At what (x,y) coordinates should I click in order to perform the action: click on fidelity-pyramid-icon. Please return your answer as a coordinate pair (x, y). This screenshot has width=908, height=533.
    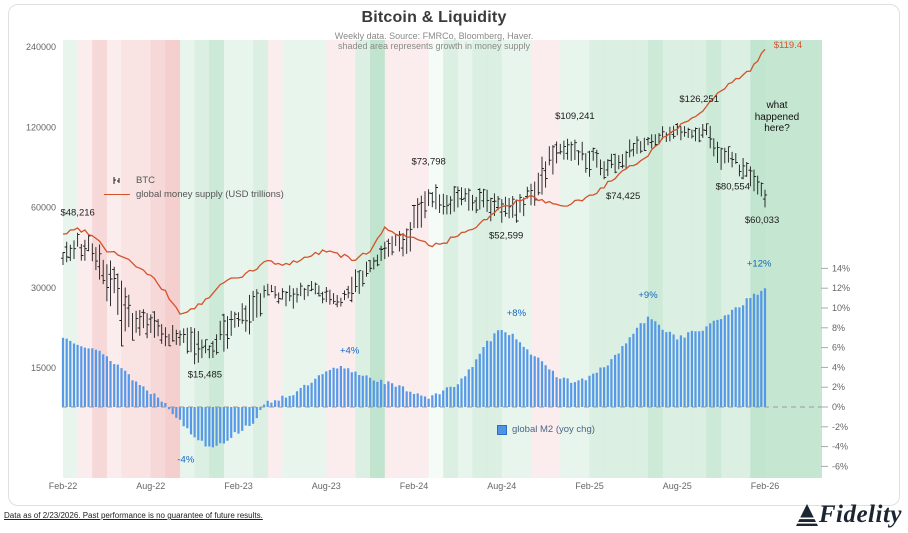
    Looking at the image, I should click on (806, 515).